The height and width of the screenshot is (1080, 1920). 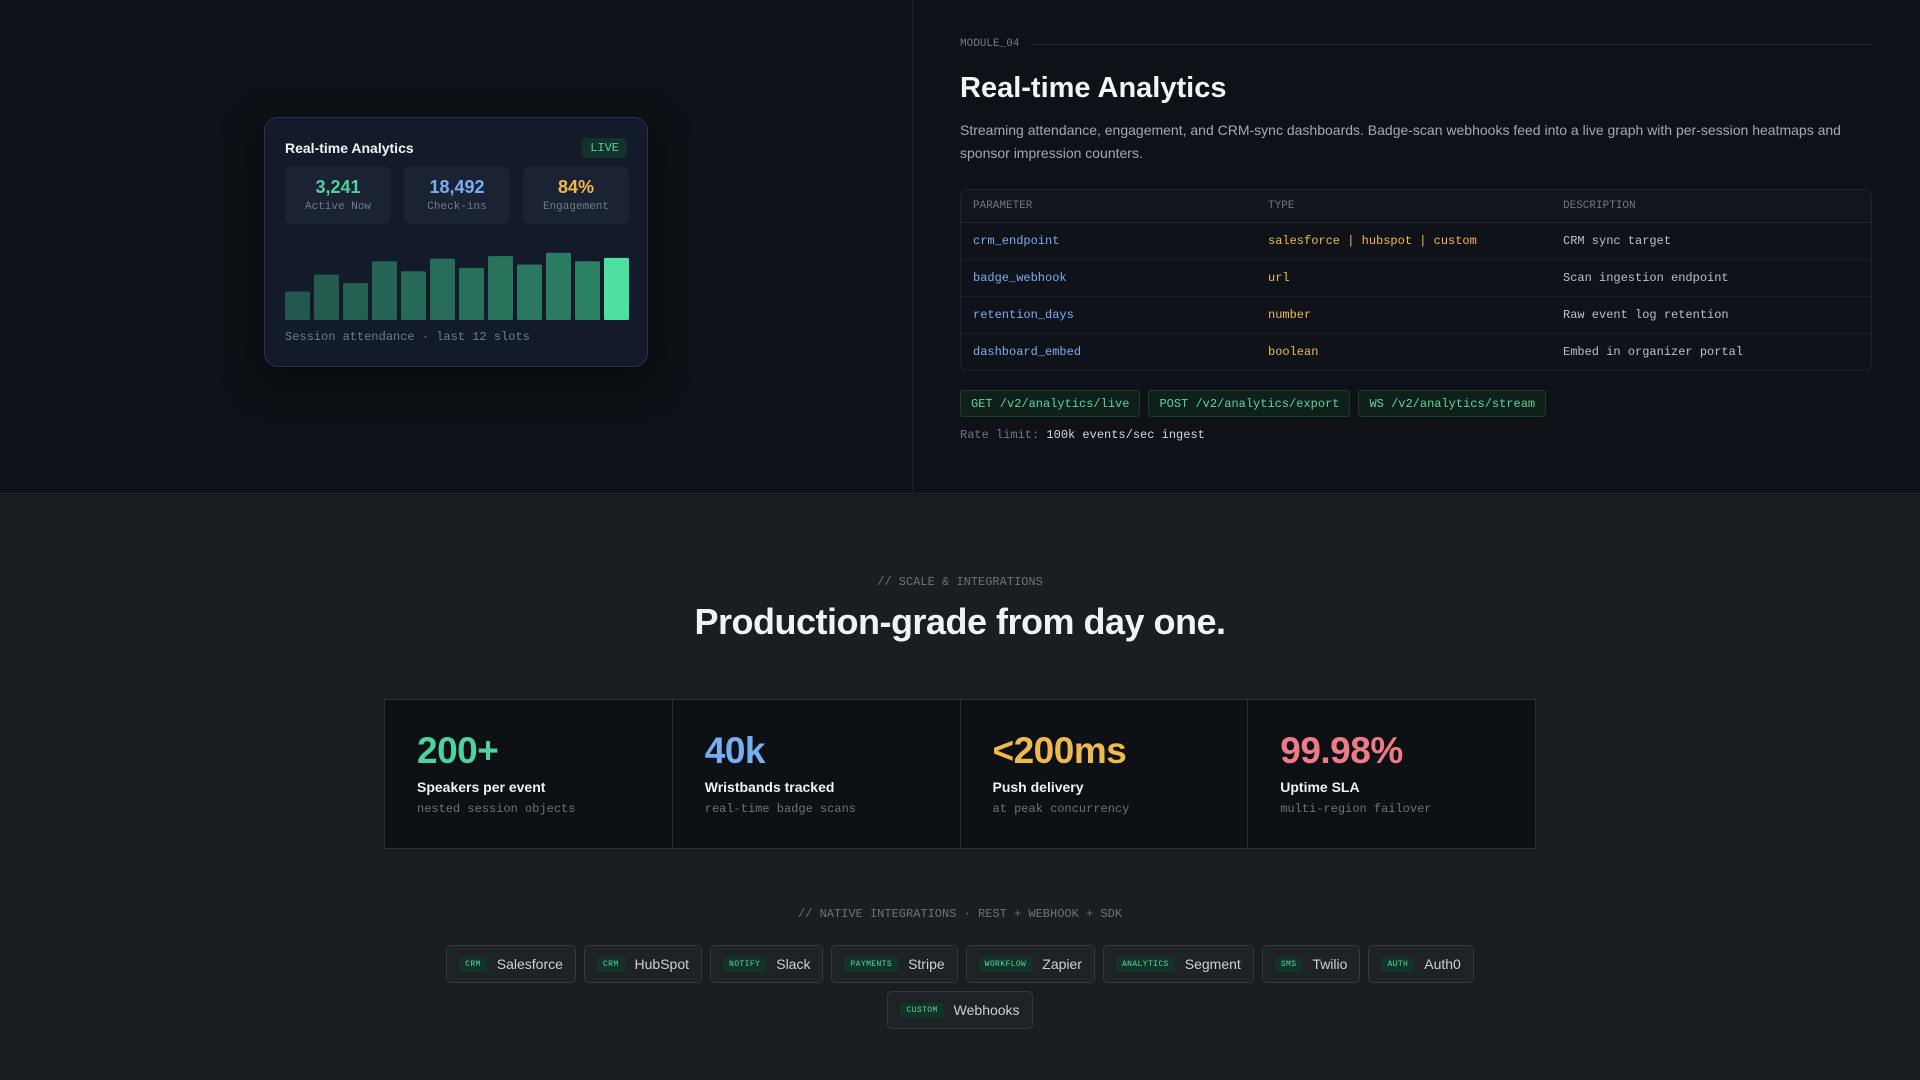 What do you see at coordinates (1646, 278) in the screenshot?
I see `param-description: Scan ingestion endpoint` at bounding box center [1646, 278].